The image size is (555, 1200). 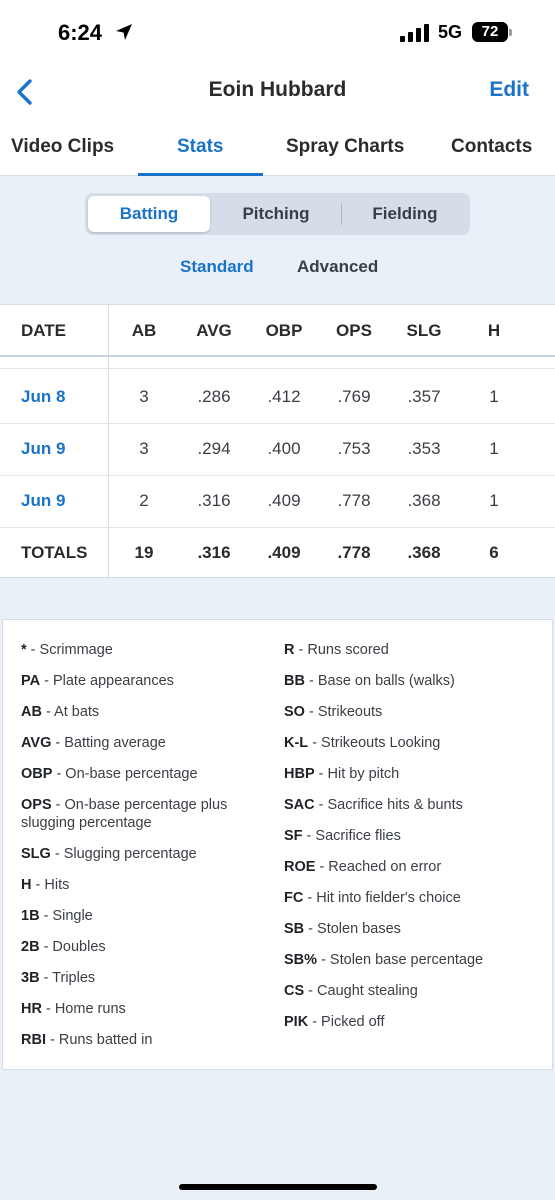 I want to click on status-time: 6:24, so click(x=80, y=32).